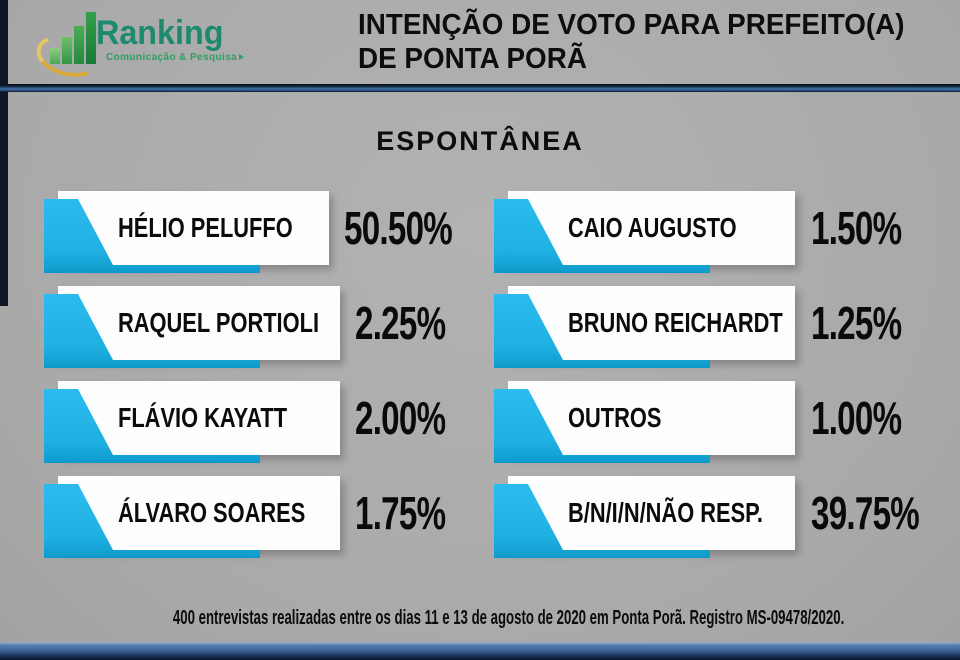 This screenshot has height=660, width=960. I want to click on title-line-1: INTENÇÃO DE VOTO PARA PREFEITO(A), so click(631, 25).